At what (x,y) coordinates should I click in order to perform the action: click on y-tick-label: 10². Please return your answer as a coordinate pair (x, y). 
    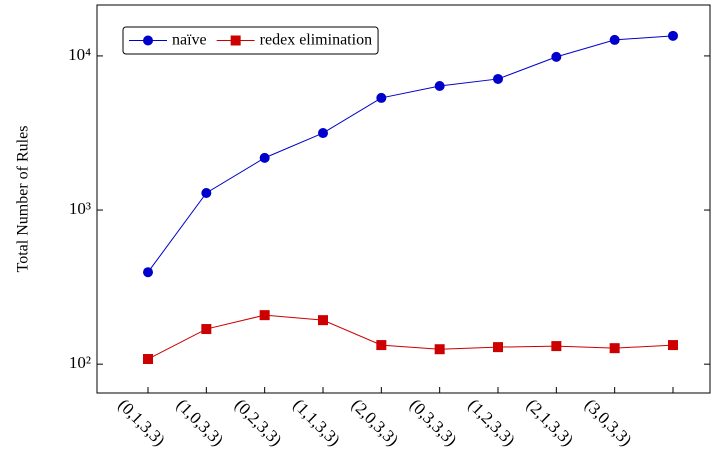
    Looking at the image, I should click on (80, 362).